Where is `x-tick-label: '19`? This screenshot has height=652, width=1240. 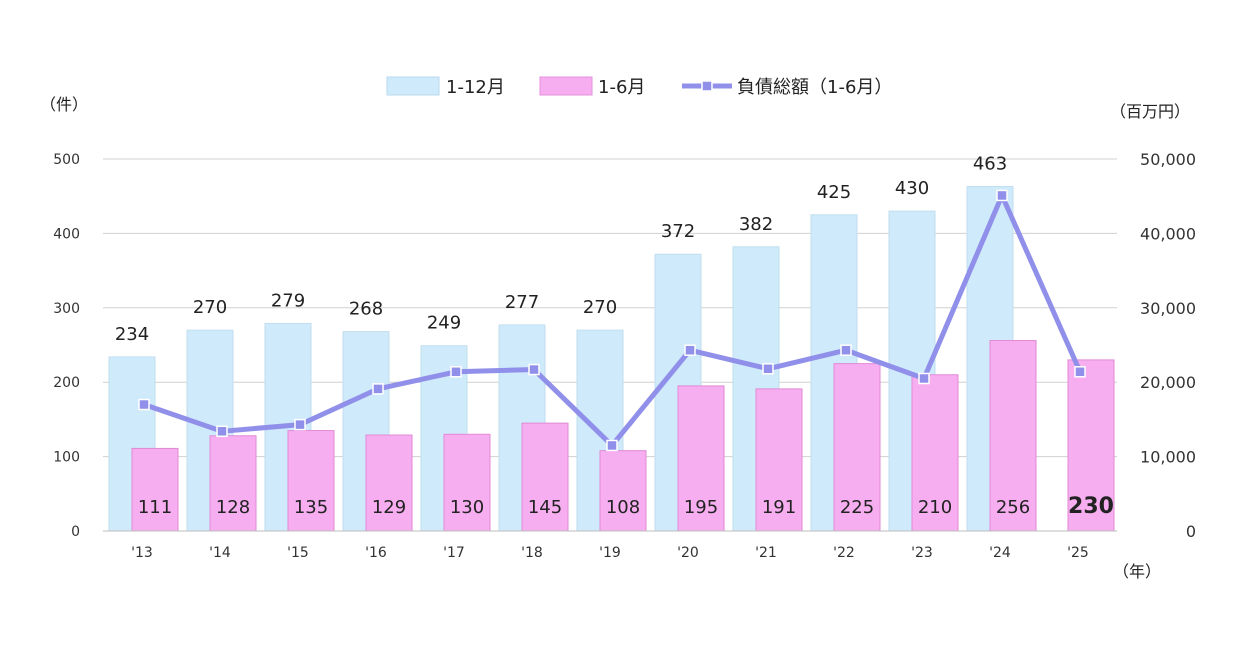 x-tick-label: '19 is located at coordinates (610, 553).